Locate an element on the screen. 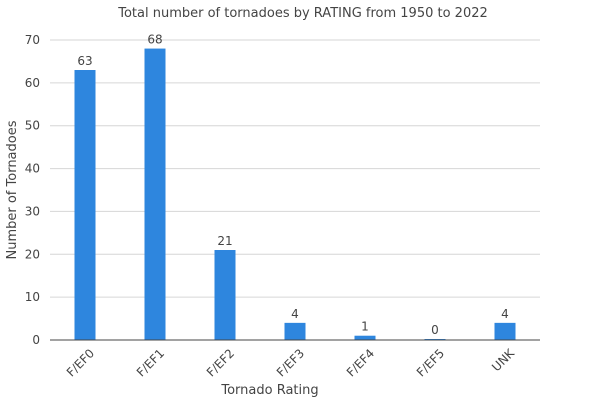 The height and width of the screenshot is (400, 590). x-tick-label: F/EF5 is located at coordinates (430, 362).